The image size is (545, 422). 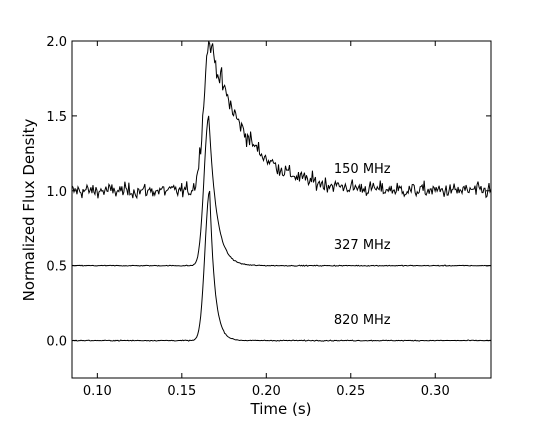 What do you see at coordinates (181, 391) in the screenshot?
I see `x-tick-label: 0.15` at bounding box center [181, 391].